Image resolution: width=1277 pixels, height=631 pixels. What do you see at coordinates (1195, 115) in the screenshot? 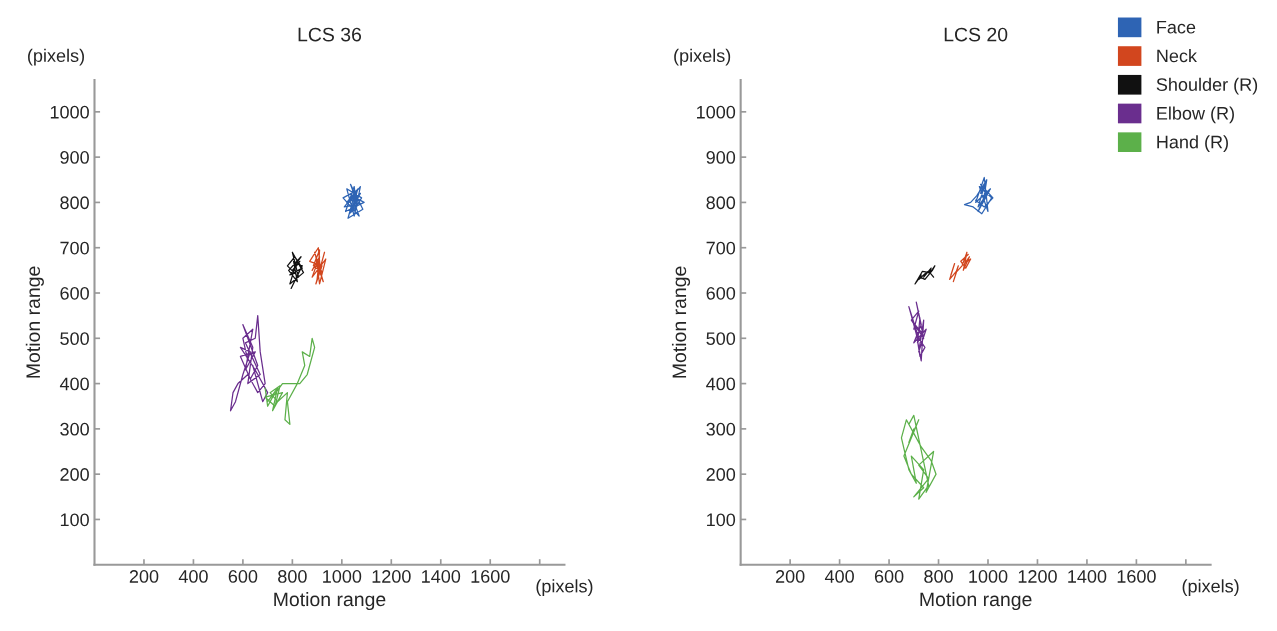
I see `legend-label: Elbow (R)` at bounding box center [1195, 115].